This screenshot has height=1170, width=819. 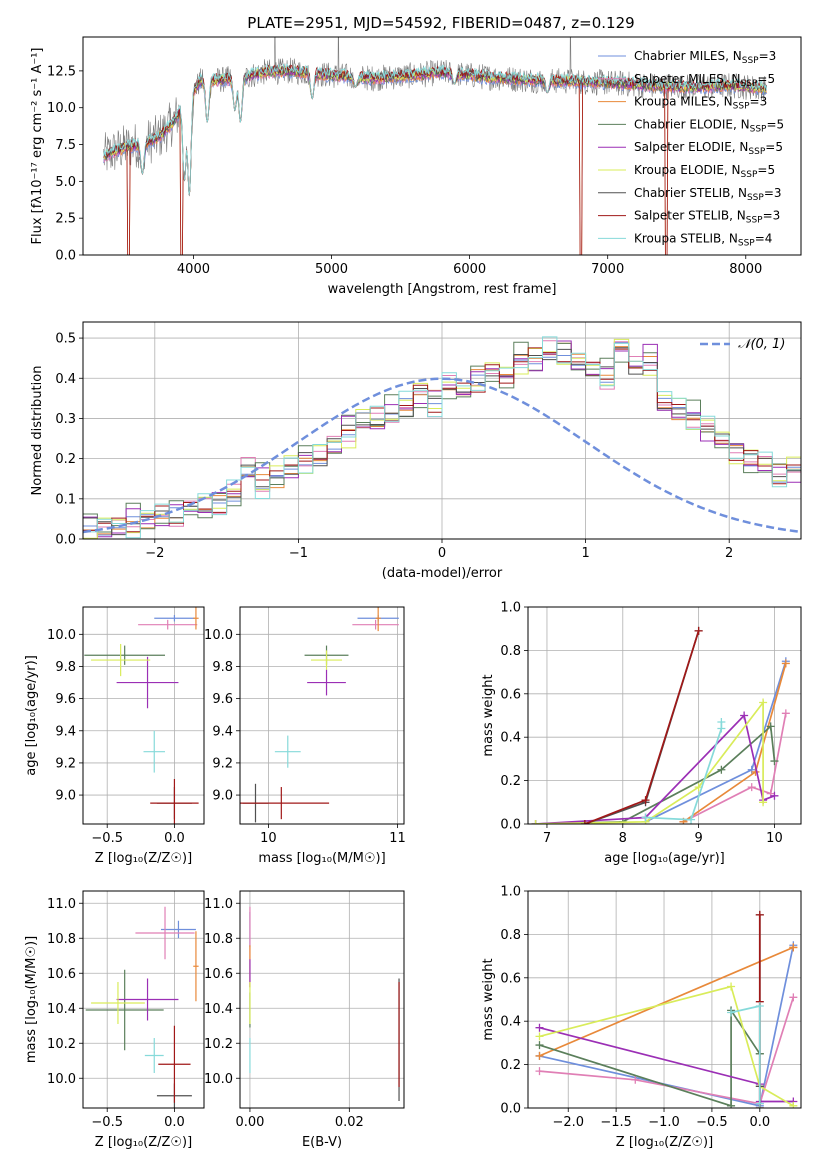 I want to click on x-tick-label: 9, so click(x=698, y=838).